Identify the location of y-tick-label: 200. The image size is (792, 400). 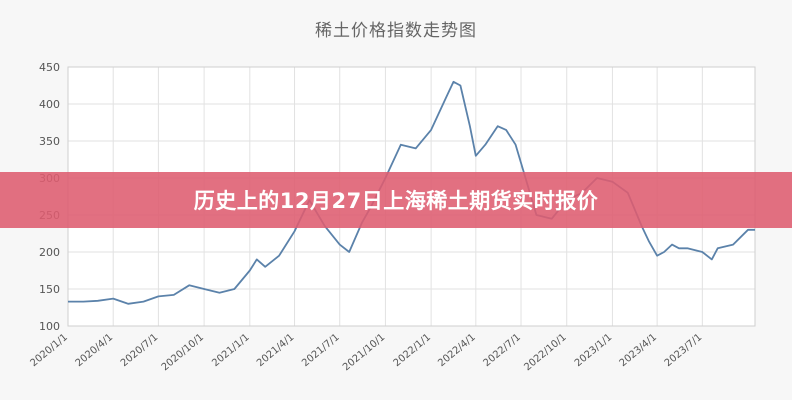
(49, 252).